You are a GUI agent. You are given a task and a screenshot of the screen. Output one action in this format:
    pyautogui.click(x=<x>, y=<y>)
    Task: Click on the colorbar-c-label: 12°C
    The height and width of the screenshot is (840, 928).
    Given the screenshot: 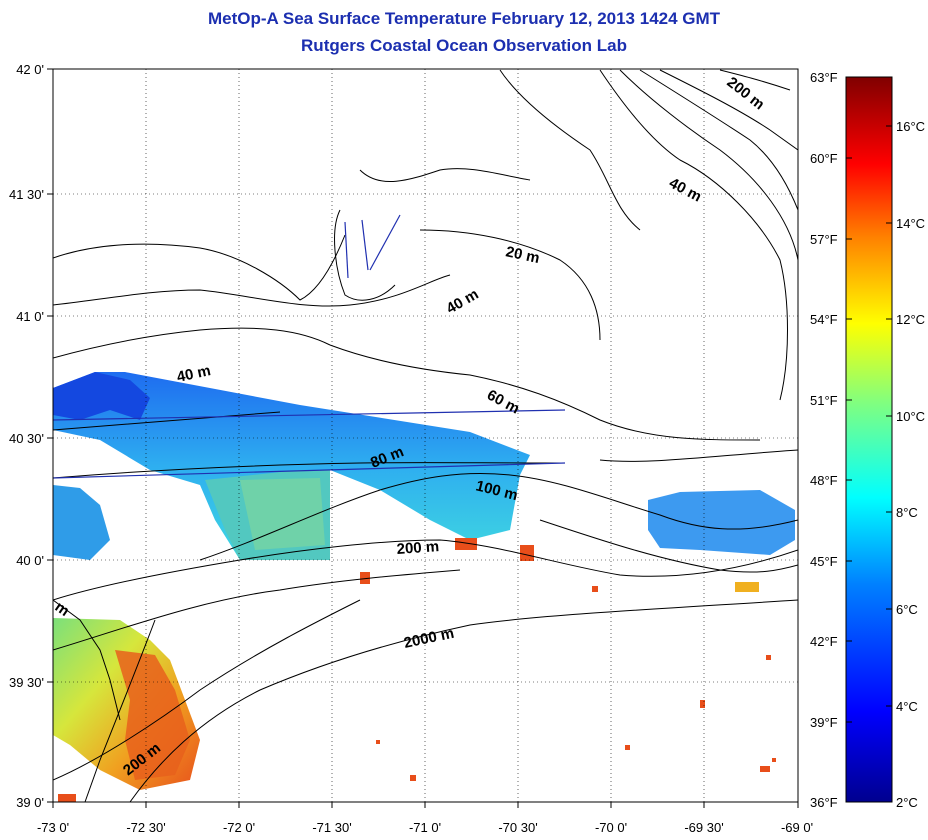 What is the action you would take?
    pyautogui.click(x=910, y=319)
    